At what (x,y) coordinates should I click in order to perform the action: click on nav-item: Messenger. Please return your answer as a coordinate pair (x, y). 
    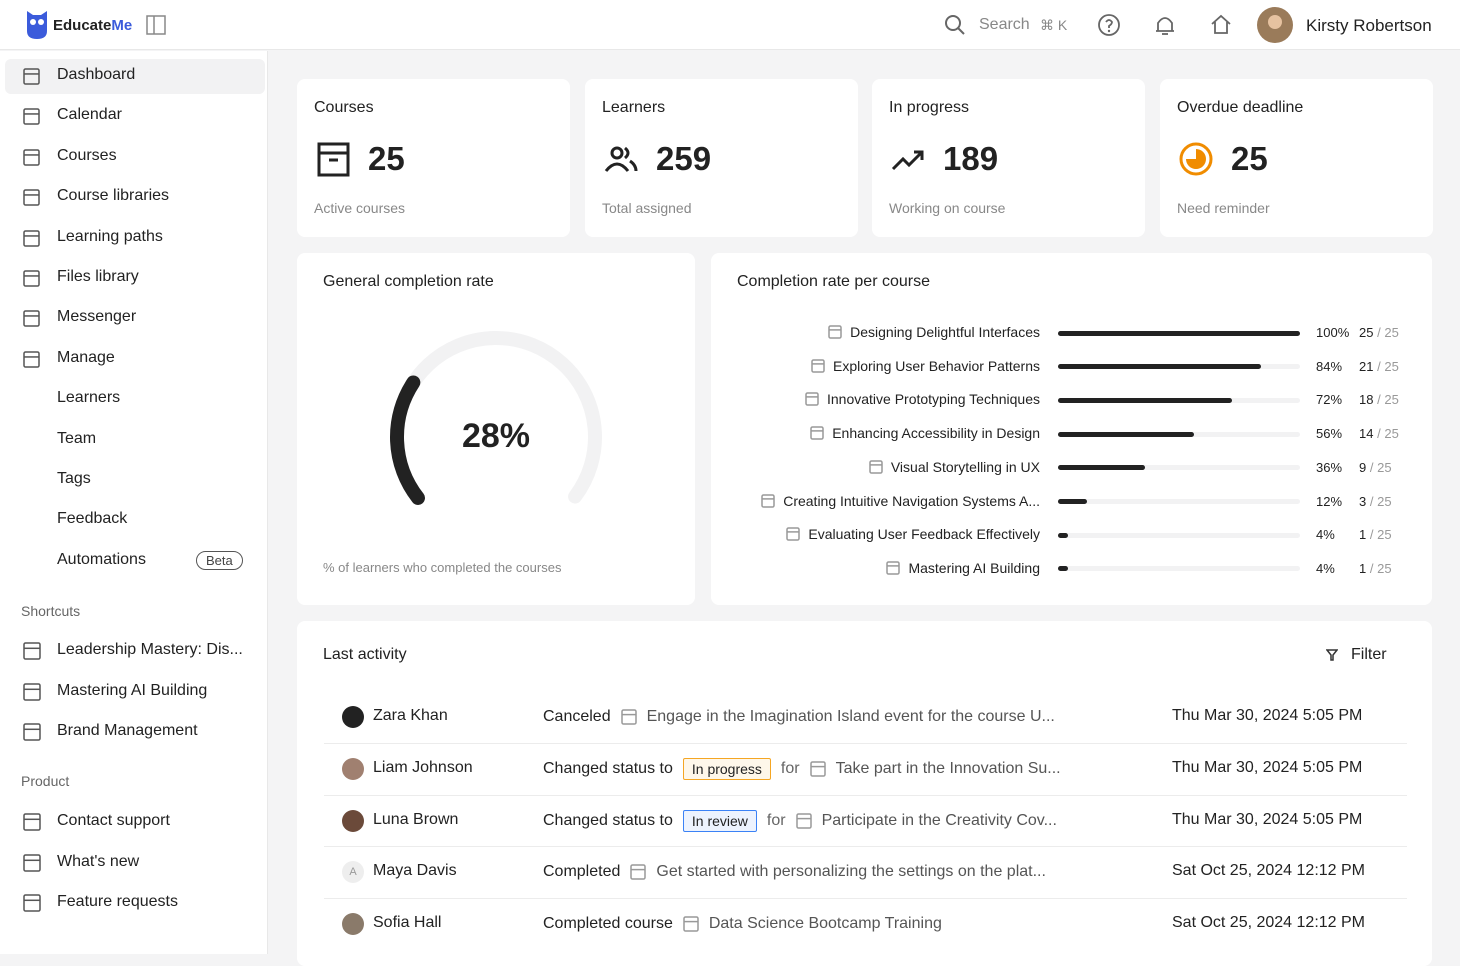
    Looking at the image, I should click on (97, 317).